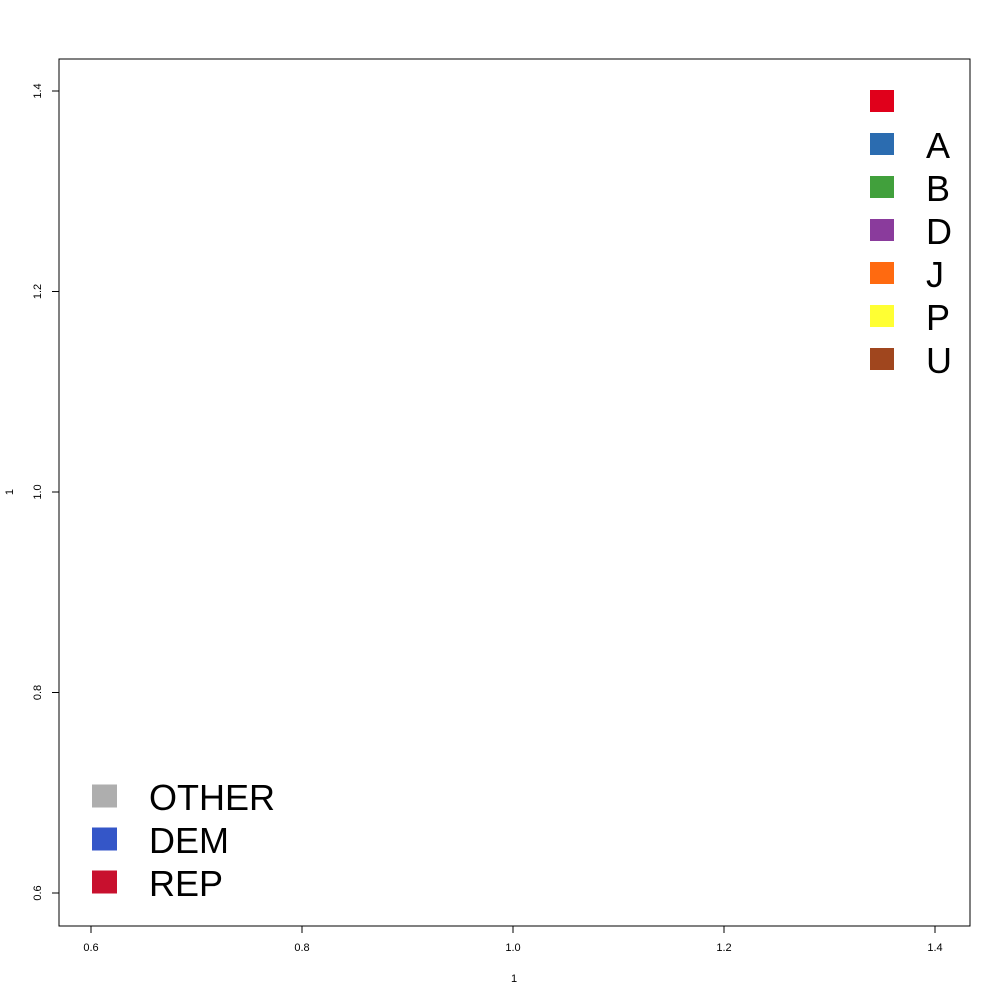 This screenshot has height=1000, width=1000. I want to click on legend-entry-label: D, so click(939, 231).